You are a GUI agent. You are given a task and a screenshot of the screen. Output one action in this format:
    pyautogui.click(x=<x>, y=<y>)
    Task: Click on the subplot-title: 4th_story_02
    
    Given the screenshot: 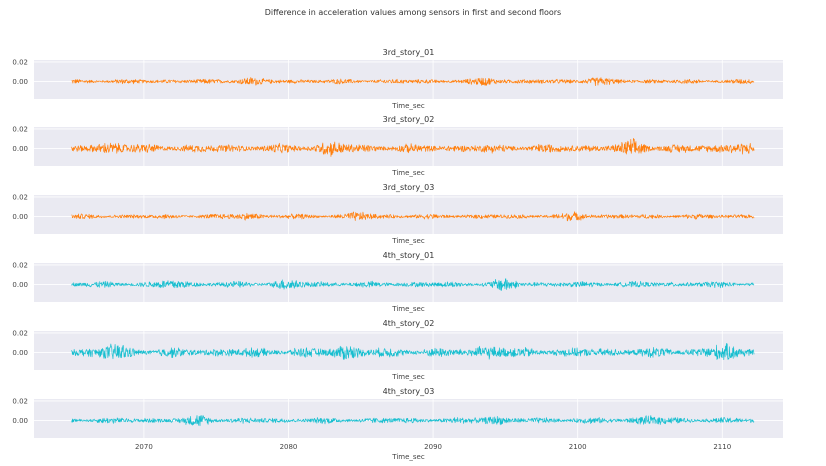 What is the action you would take?
    pyautogui.click(x=409, y=323)
    